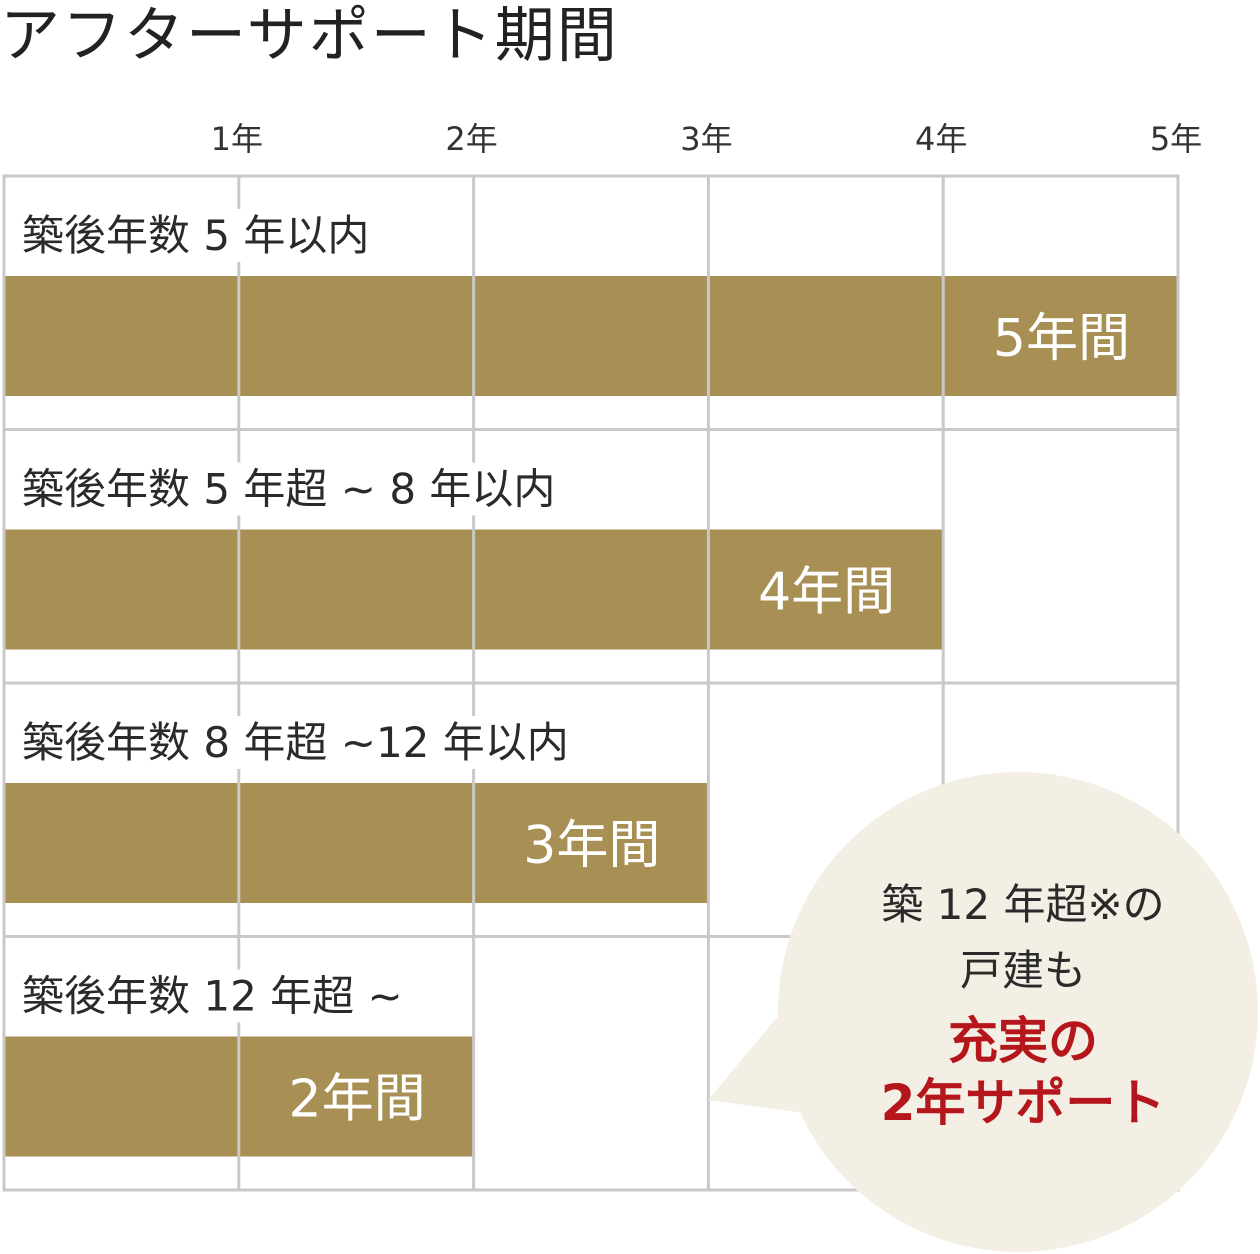 This screenshot has height=1254, width=1260. I want to click on bar-data-label: 2年間, so click(357, 1100).